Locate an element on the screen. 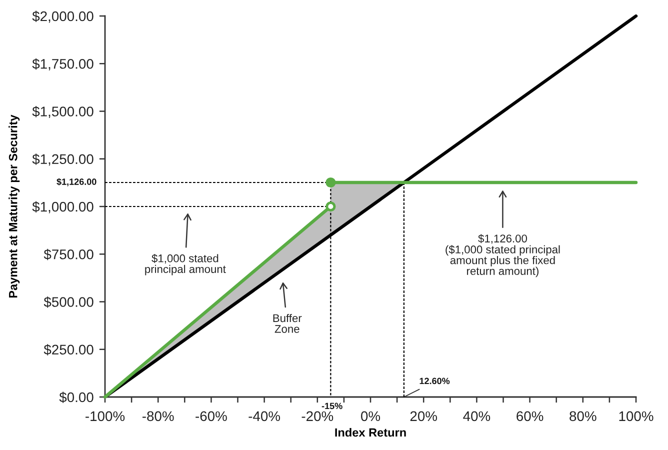  y-axis-title: Payment at Maturity per Security is located at coordinates (14, 206).